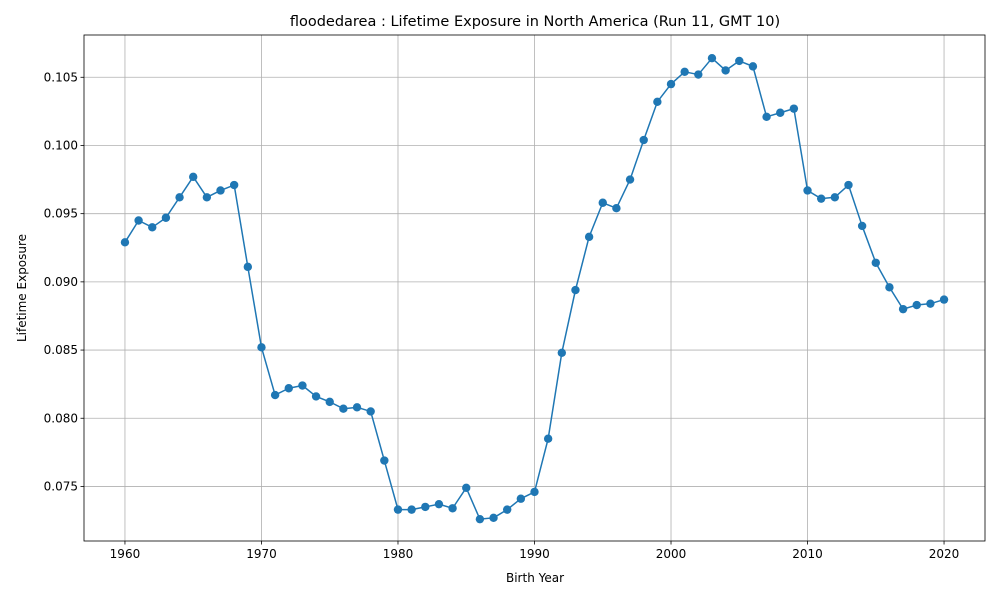 Image resolution: width=1000 pixels, height=600 pixels. Describe the element at coordinates (535, 578) in the screenshot. I see `x-axis-label: Birth Year` at that location.